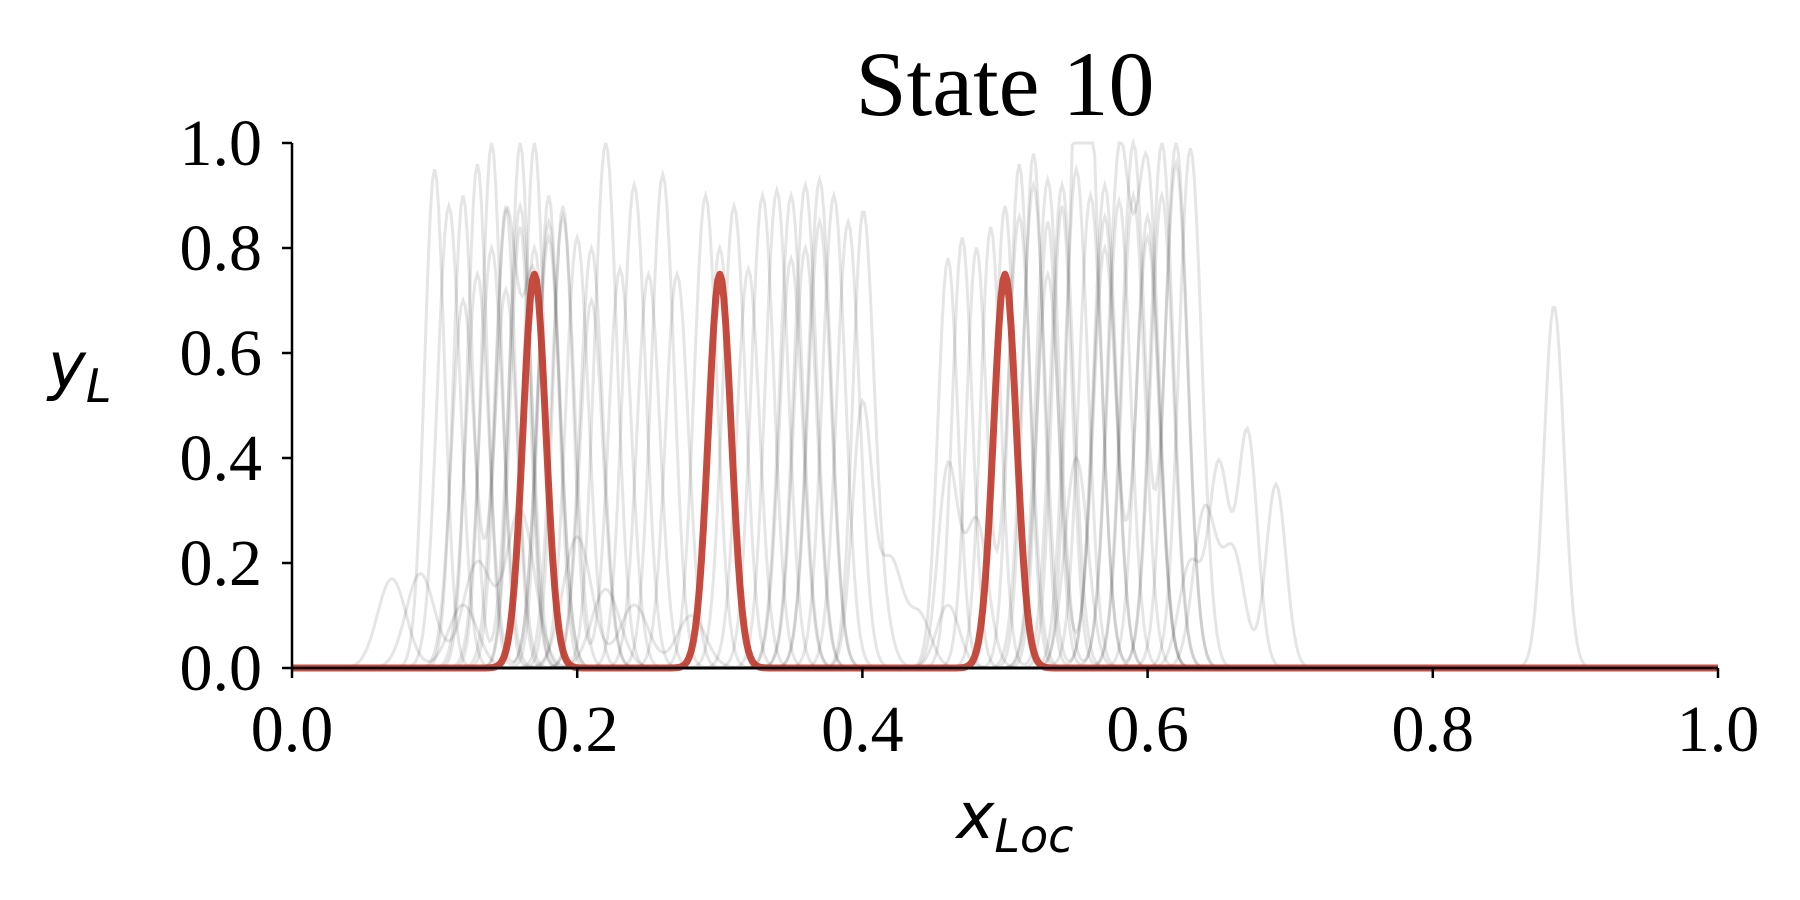  I want to click on y-axis-label: yL, so click(79, 371).